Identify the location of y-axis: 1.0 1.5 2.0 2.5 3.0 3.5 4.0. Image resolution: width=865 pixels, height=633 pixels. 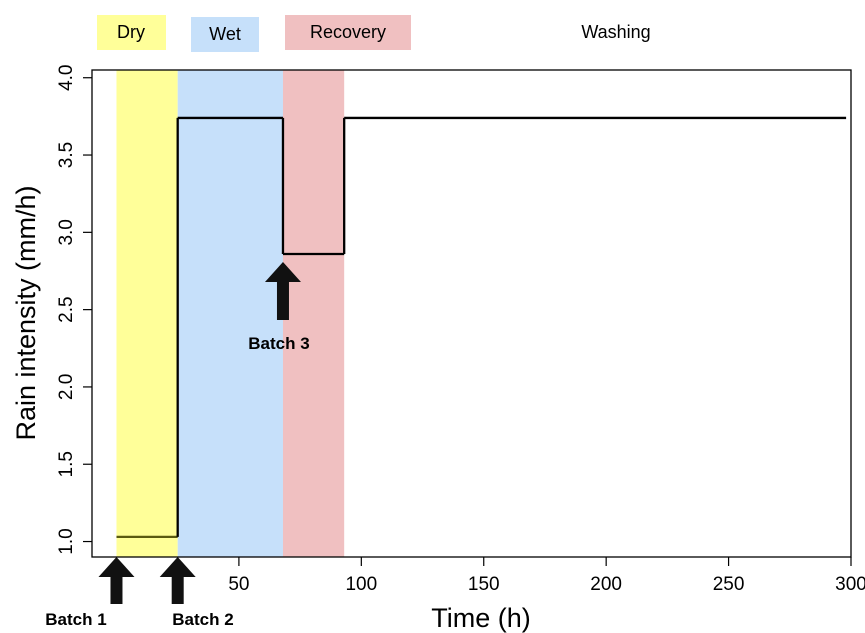
(74, 310).